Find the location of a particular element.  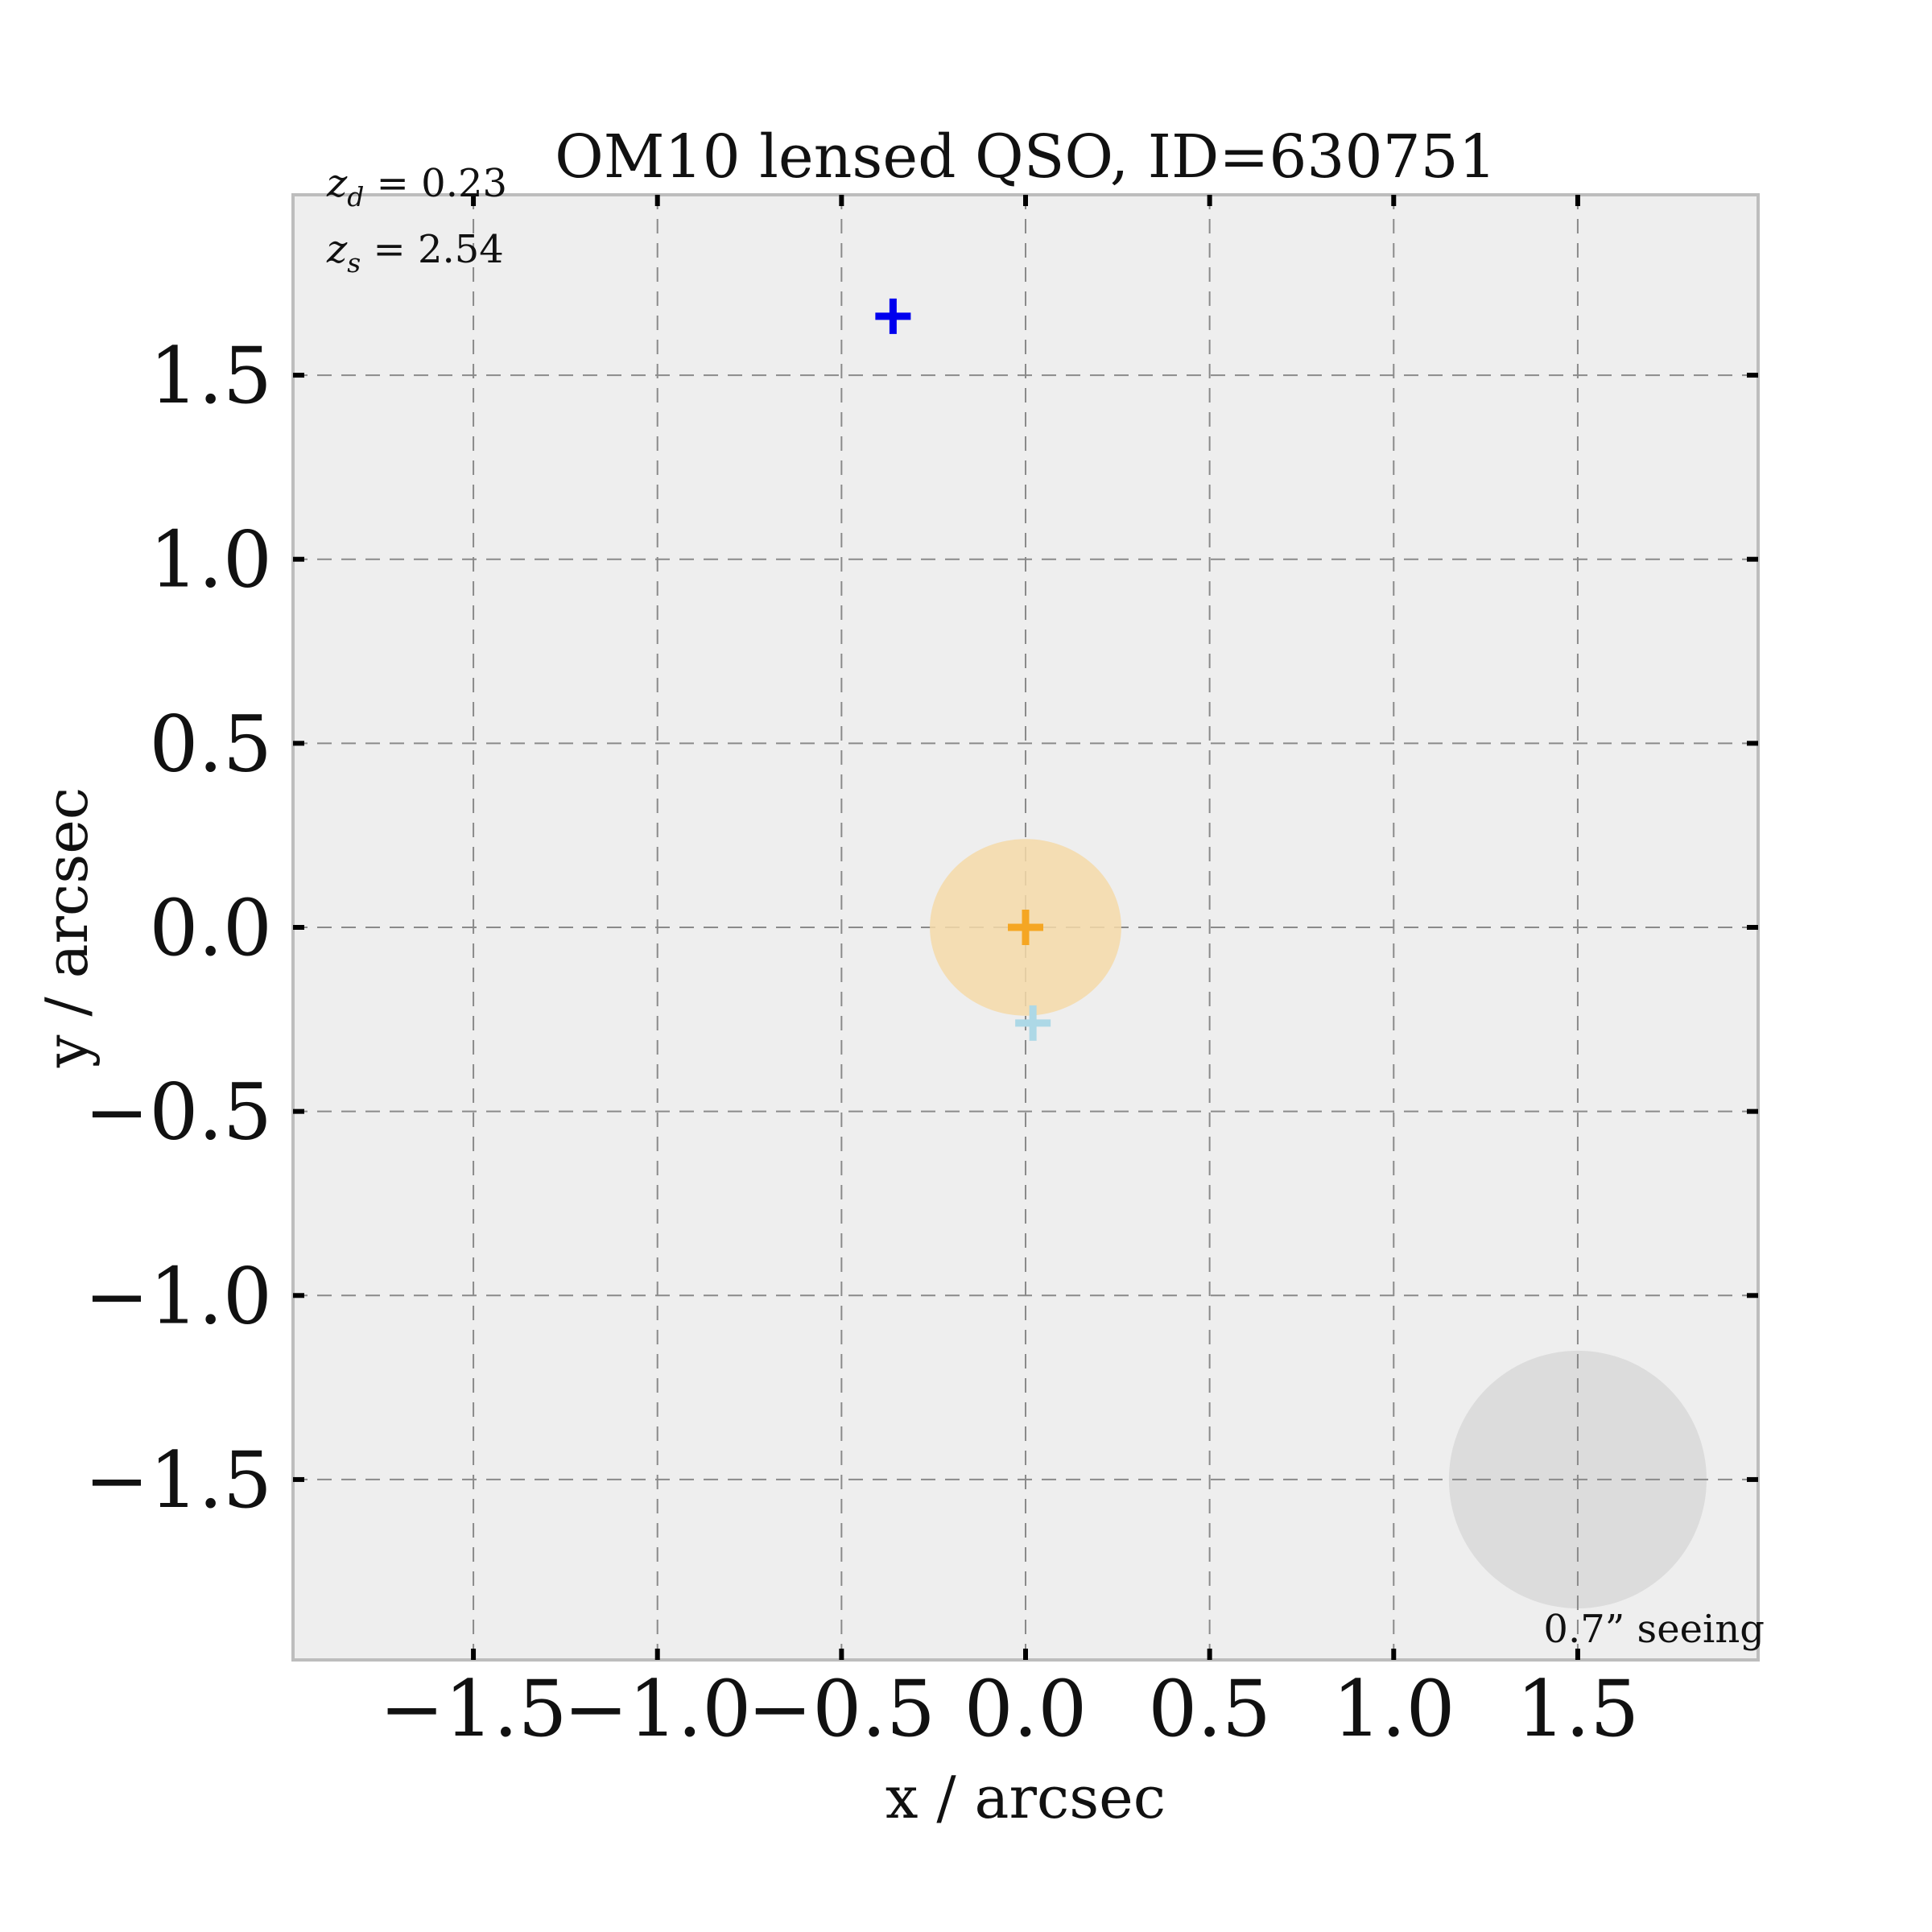

image-markers is located at coordinates (963, 669).